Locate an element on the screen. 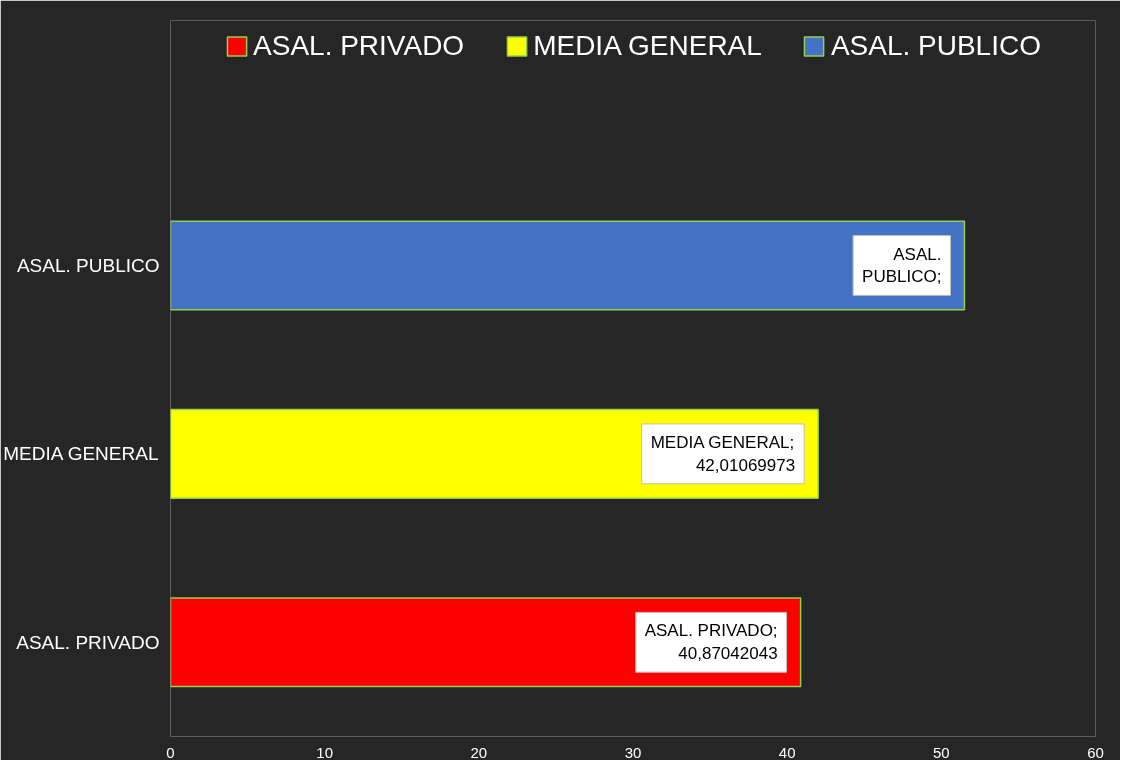 This screenshot has width=1131, height=767. x-tick-label: 20 is located at coordinates (479, 752).